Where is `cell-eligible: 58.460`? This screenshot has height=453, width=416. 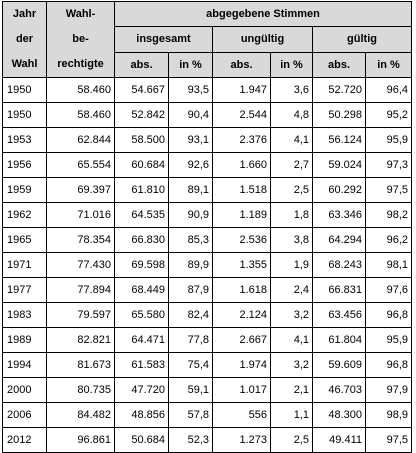
cell-eligible: 58.460 is located at coordinates (80, 115).